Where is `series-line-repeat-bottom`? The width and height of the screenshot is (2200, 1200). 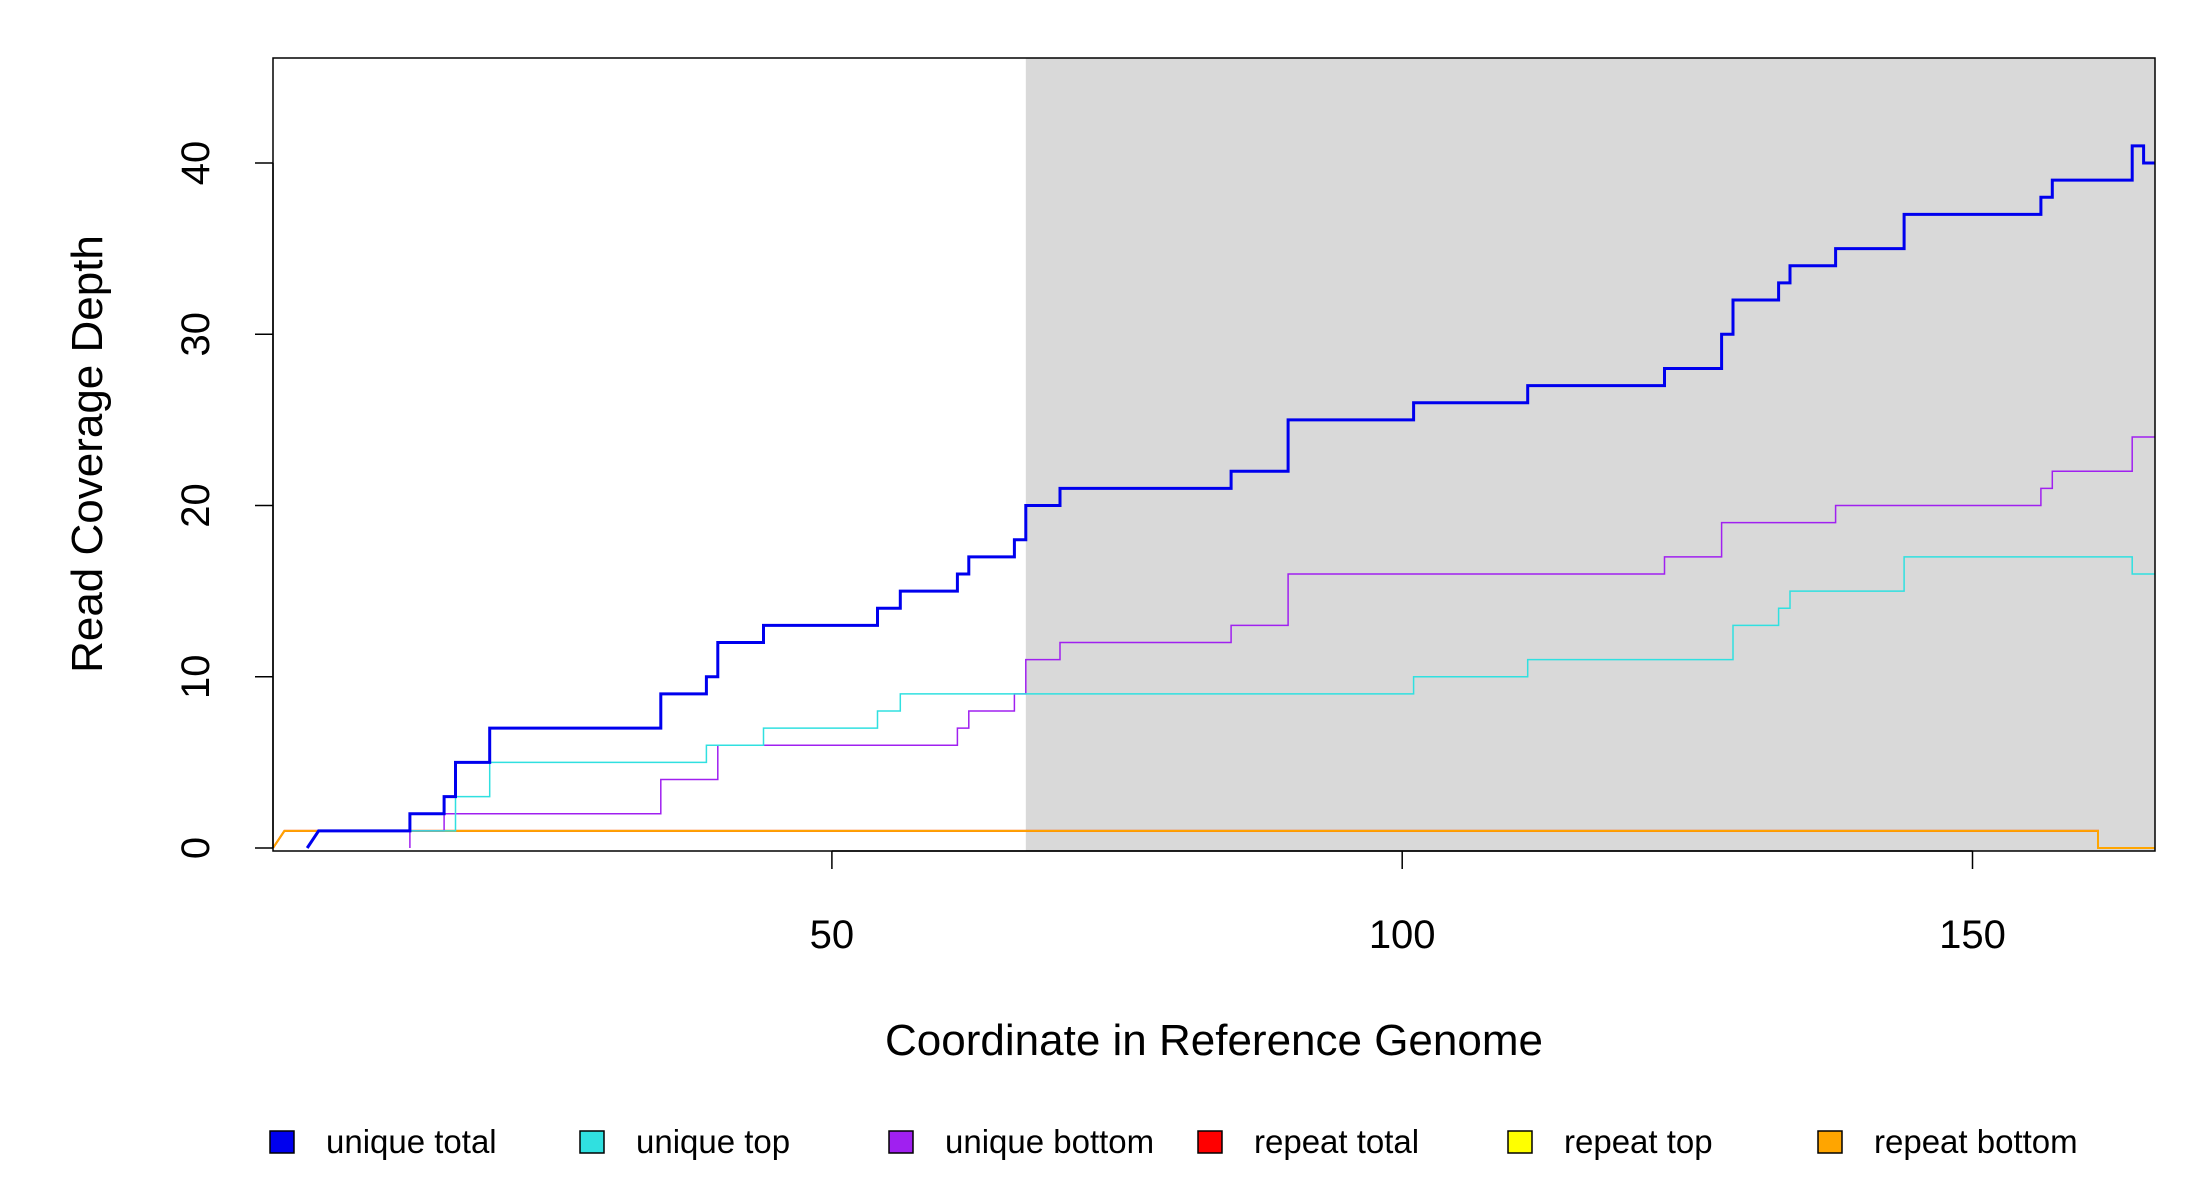 series-line-repeat-bottom is located at coordinates (1213, 839).